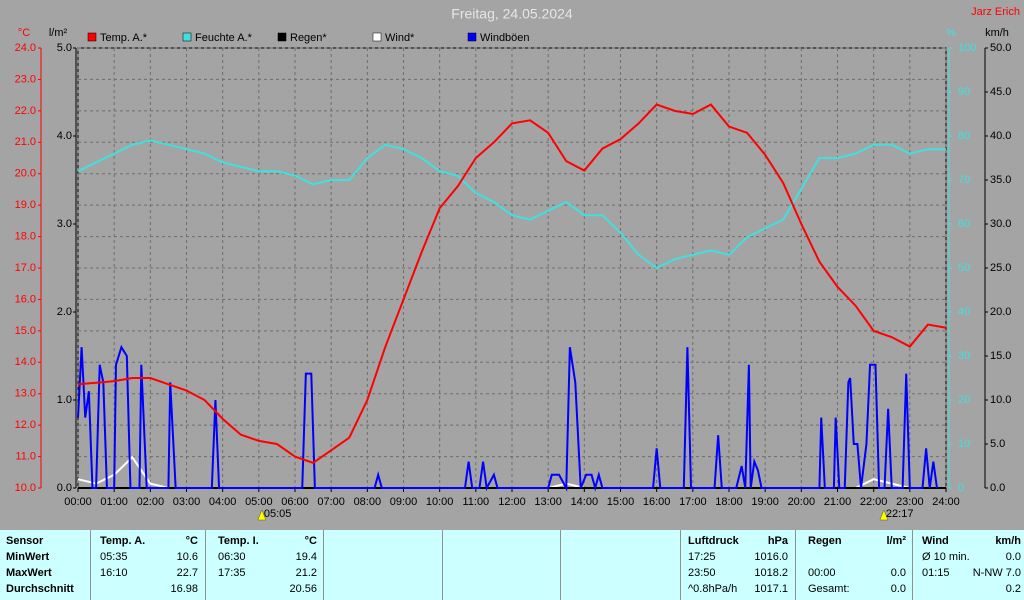  Describe the element at coordinates (404, 502) in the screenshot. I see `x-tick-label: 09:00` at that location.